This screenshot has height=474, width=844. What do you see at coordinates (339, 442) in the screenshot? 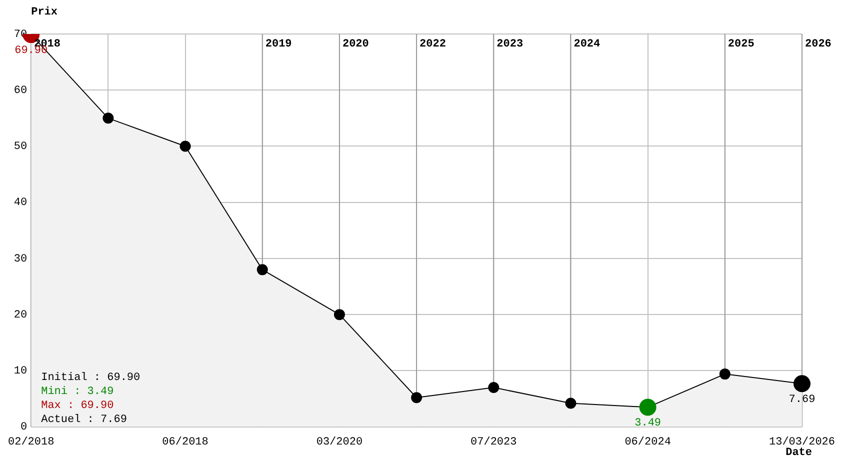
I see `x-tick-label: 03/2020` at bounding box center [339, 442].